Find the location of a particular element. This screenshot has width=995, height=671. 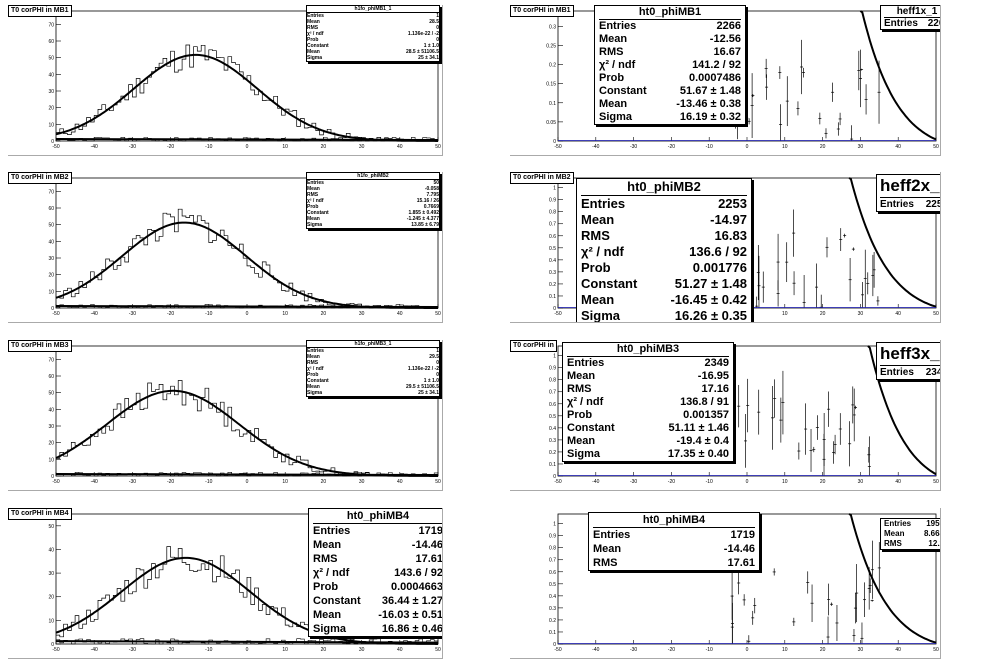

stats-value: 51.67 ± 1.48 is located at coordinates (710, 91).